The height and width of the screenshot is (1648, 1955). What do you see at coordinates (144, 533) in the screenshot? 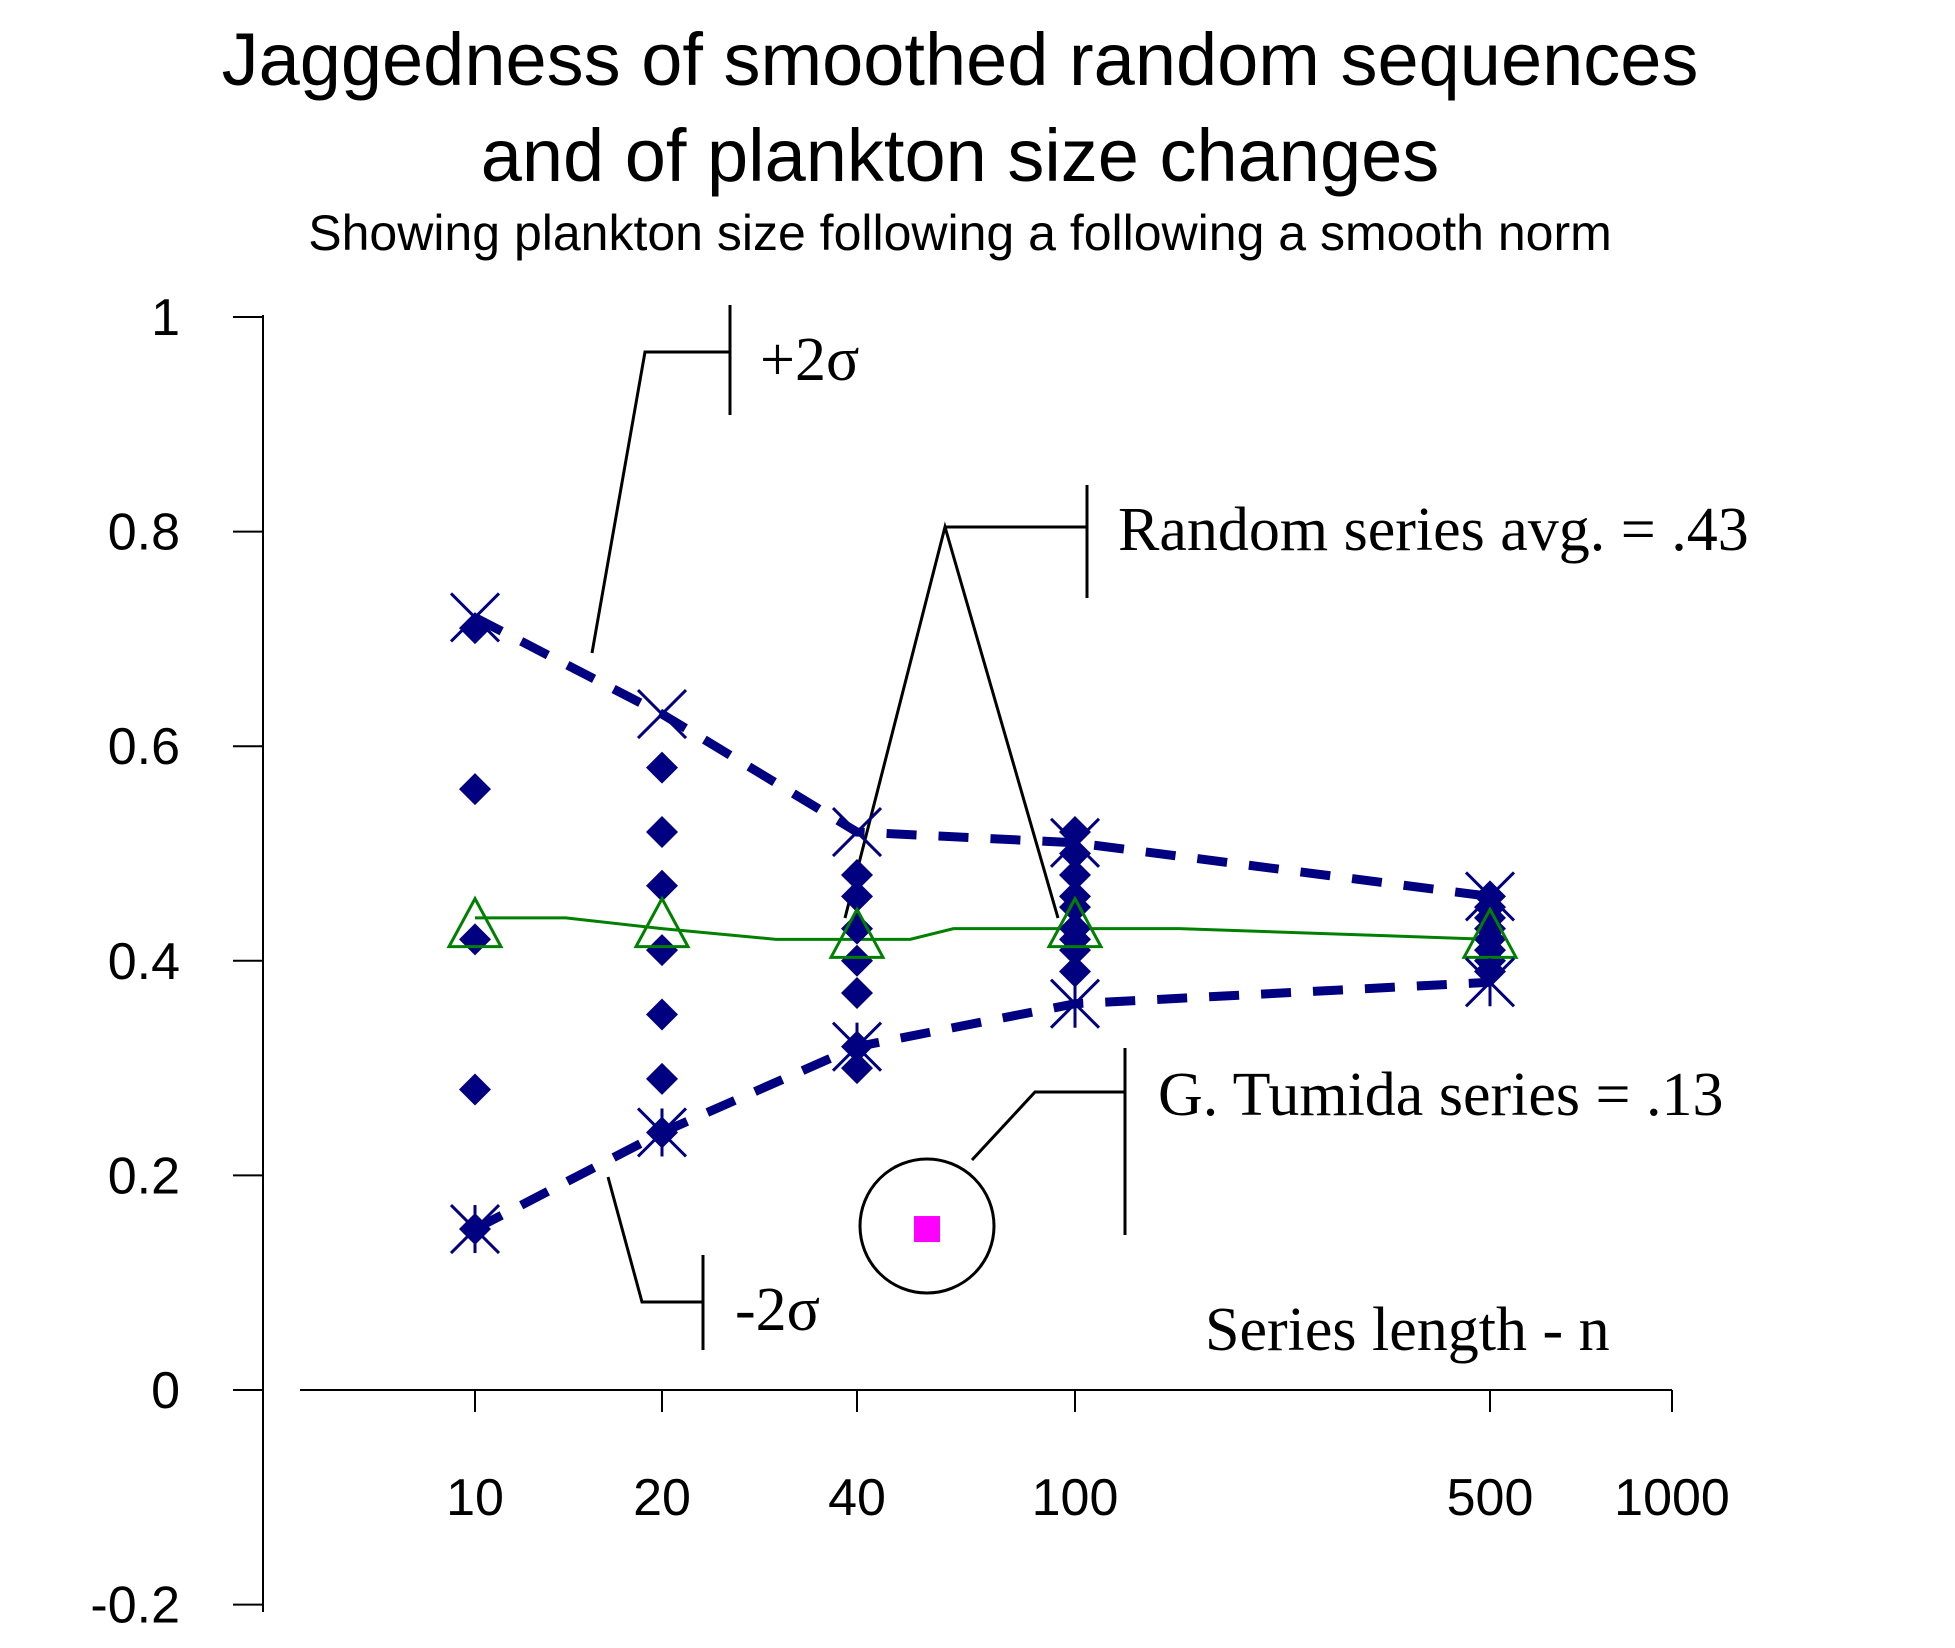
I see `y-tick-label: 0.8` at bounding box center [144, 533].